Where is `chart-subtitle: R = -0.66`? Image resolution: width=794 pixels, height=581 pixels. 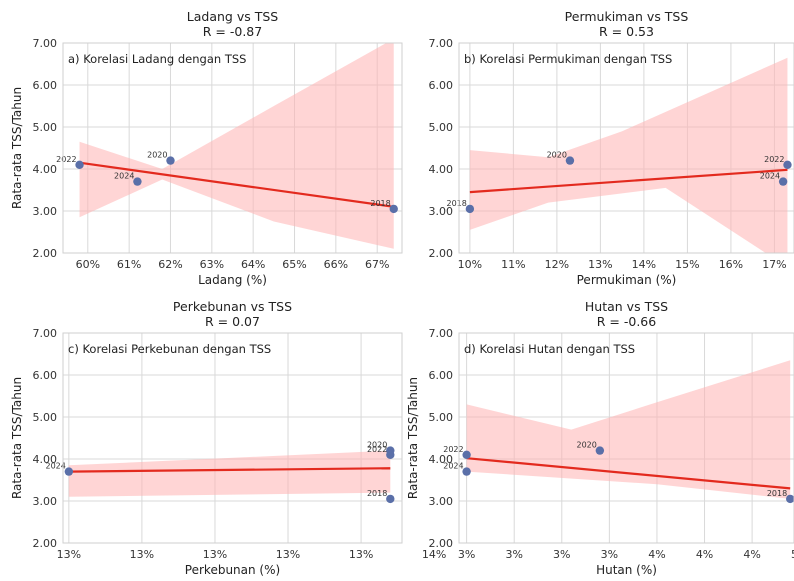 chart-subtitle: R = -0.66 is located at coordinates (626, 321).